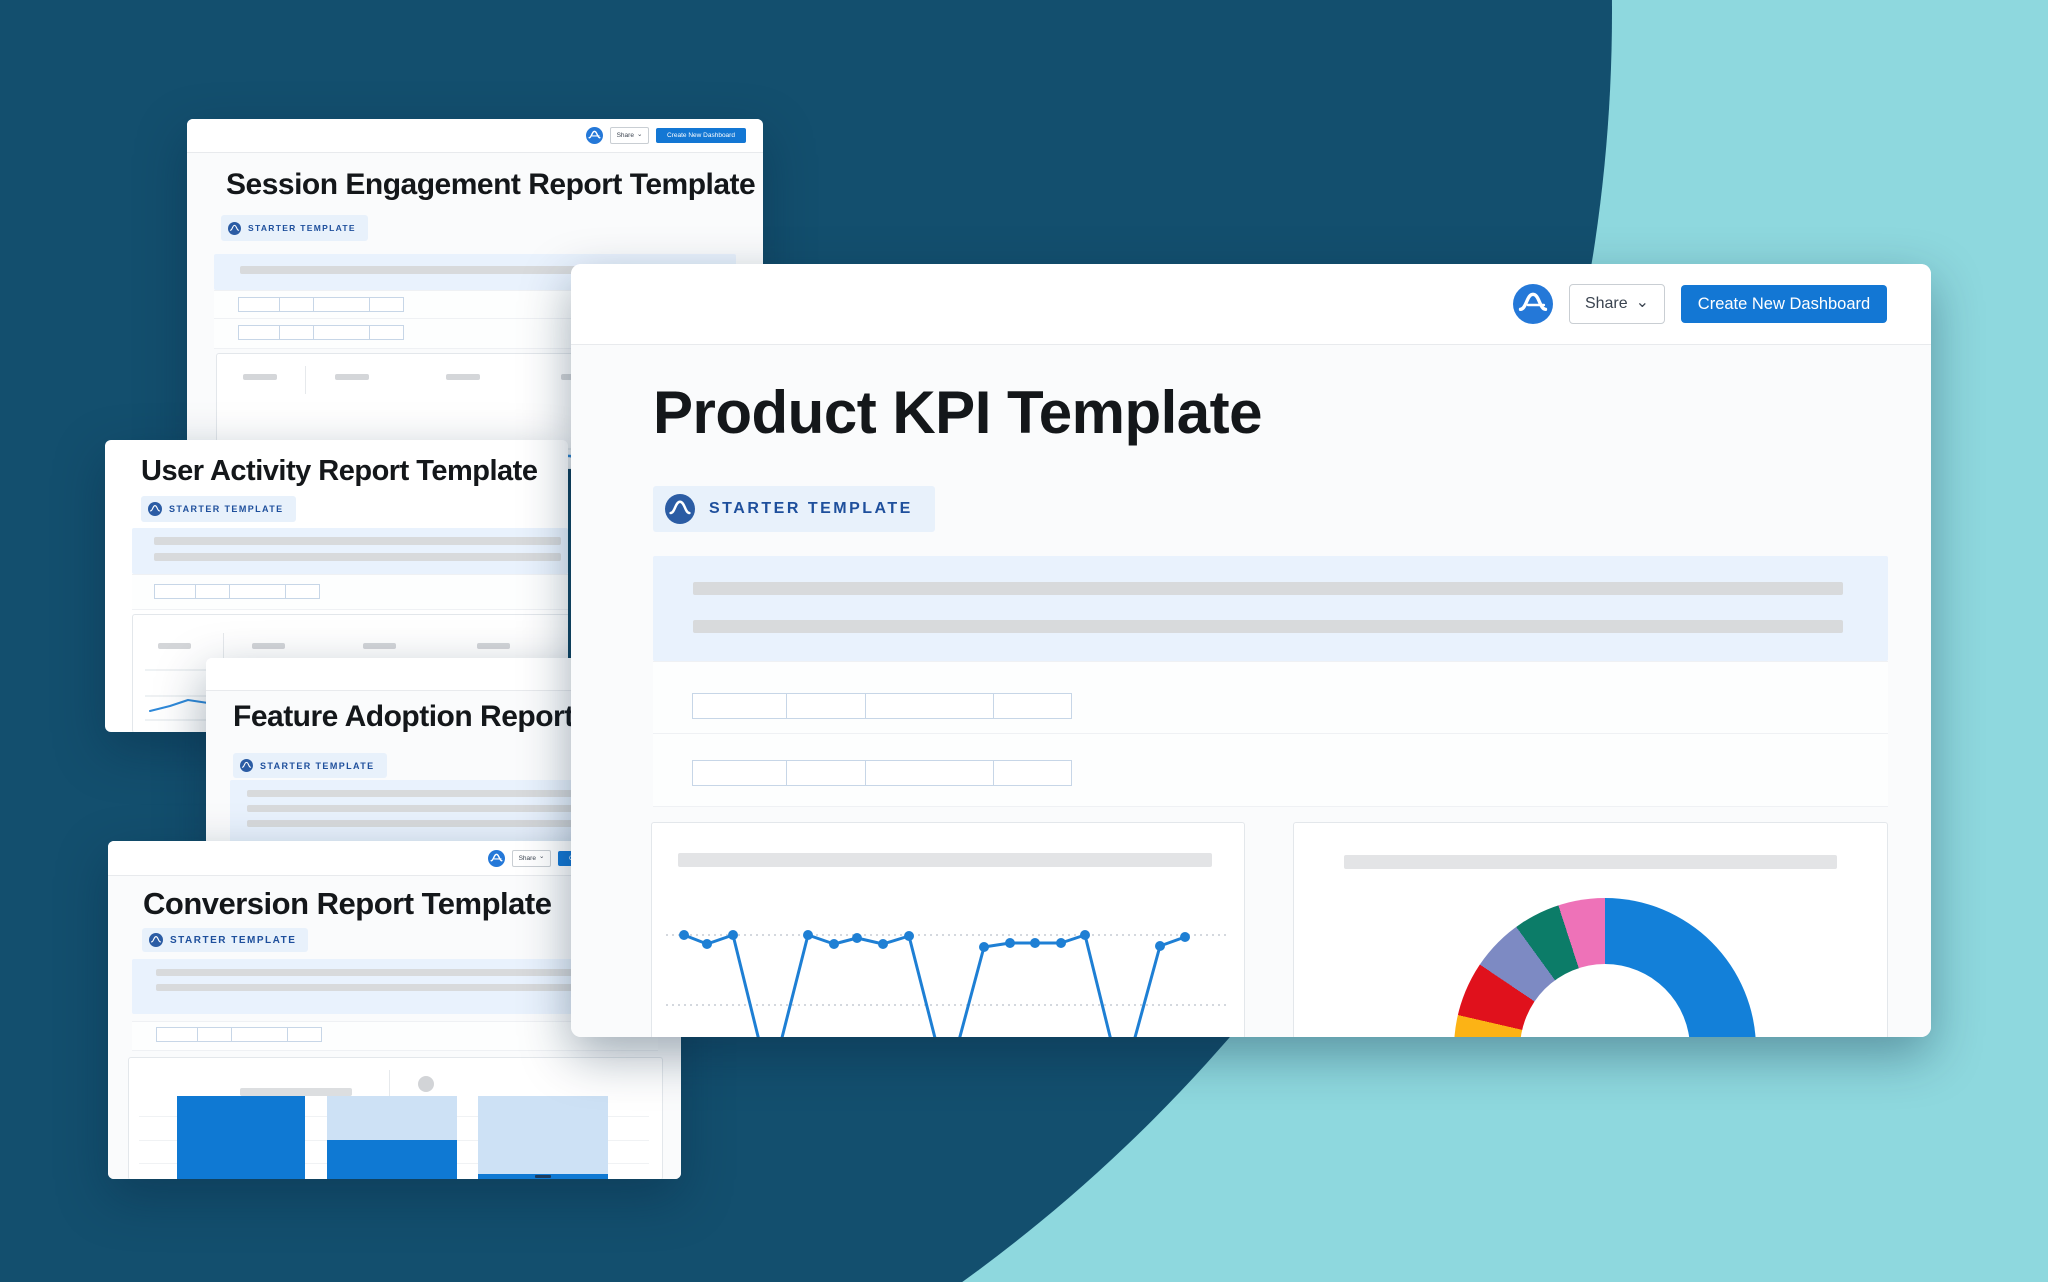 The height and width of the screenshot is (1282, 2048). I want to click on funnel-chart-panel, so click(395, 1118).